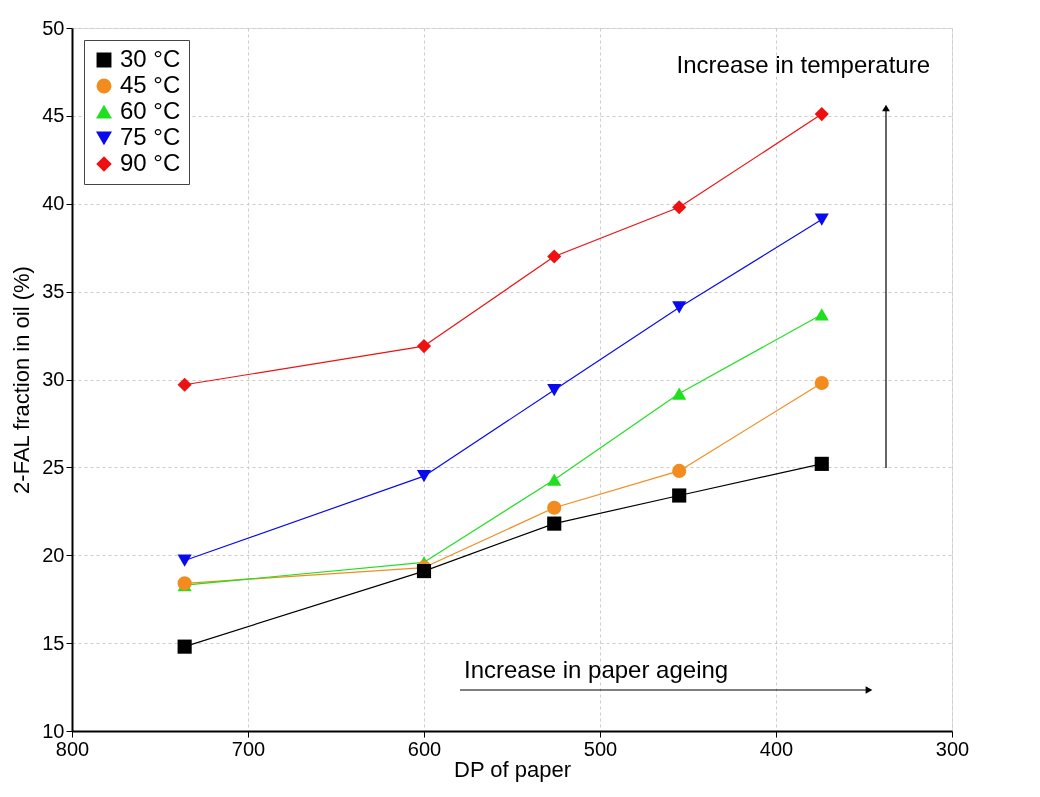 The height and width of the screenshot is (797, 1040). I want to click on annotation: Increase in paper ageing, so click(596, 669).